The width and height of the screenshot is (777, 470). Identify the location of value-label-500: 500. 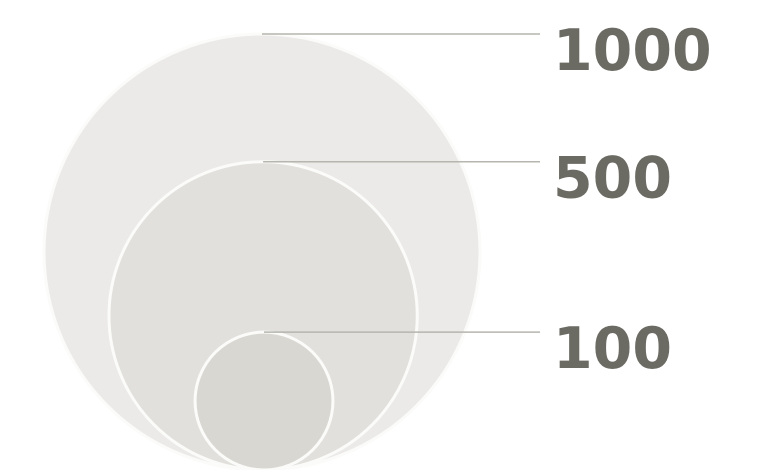
(612, 179).